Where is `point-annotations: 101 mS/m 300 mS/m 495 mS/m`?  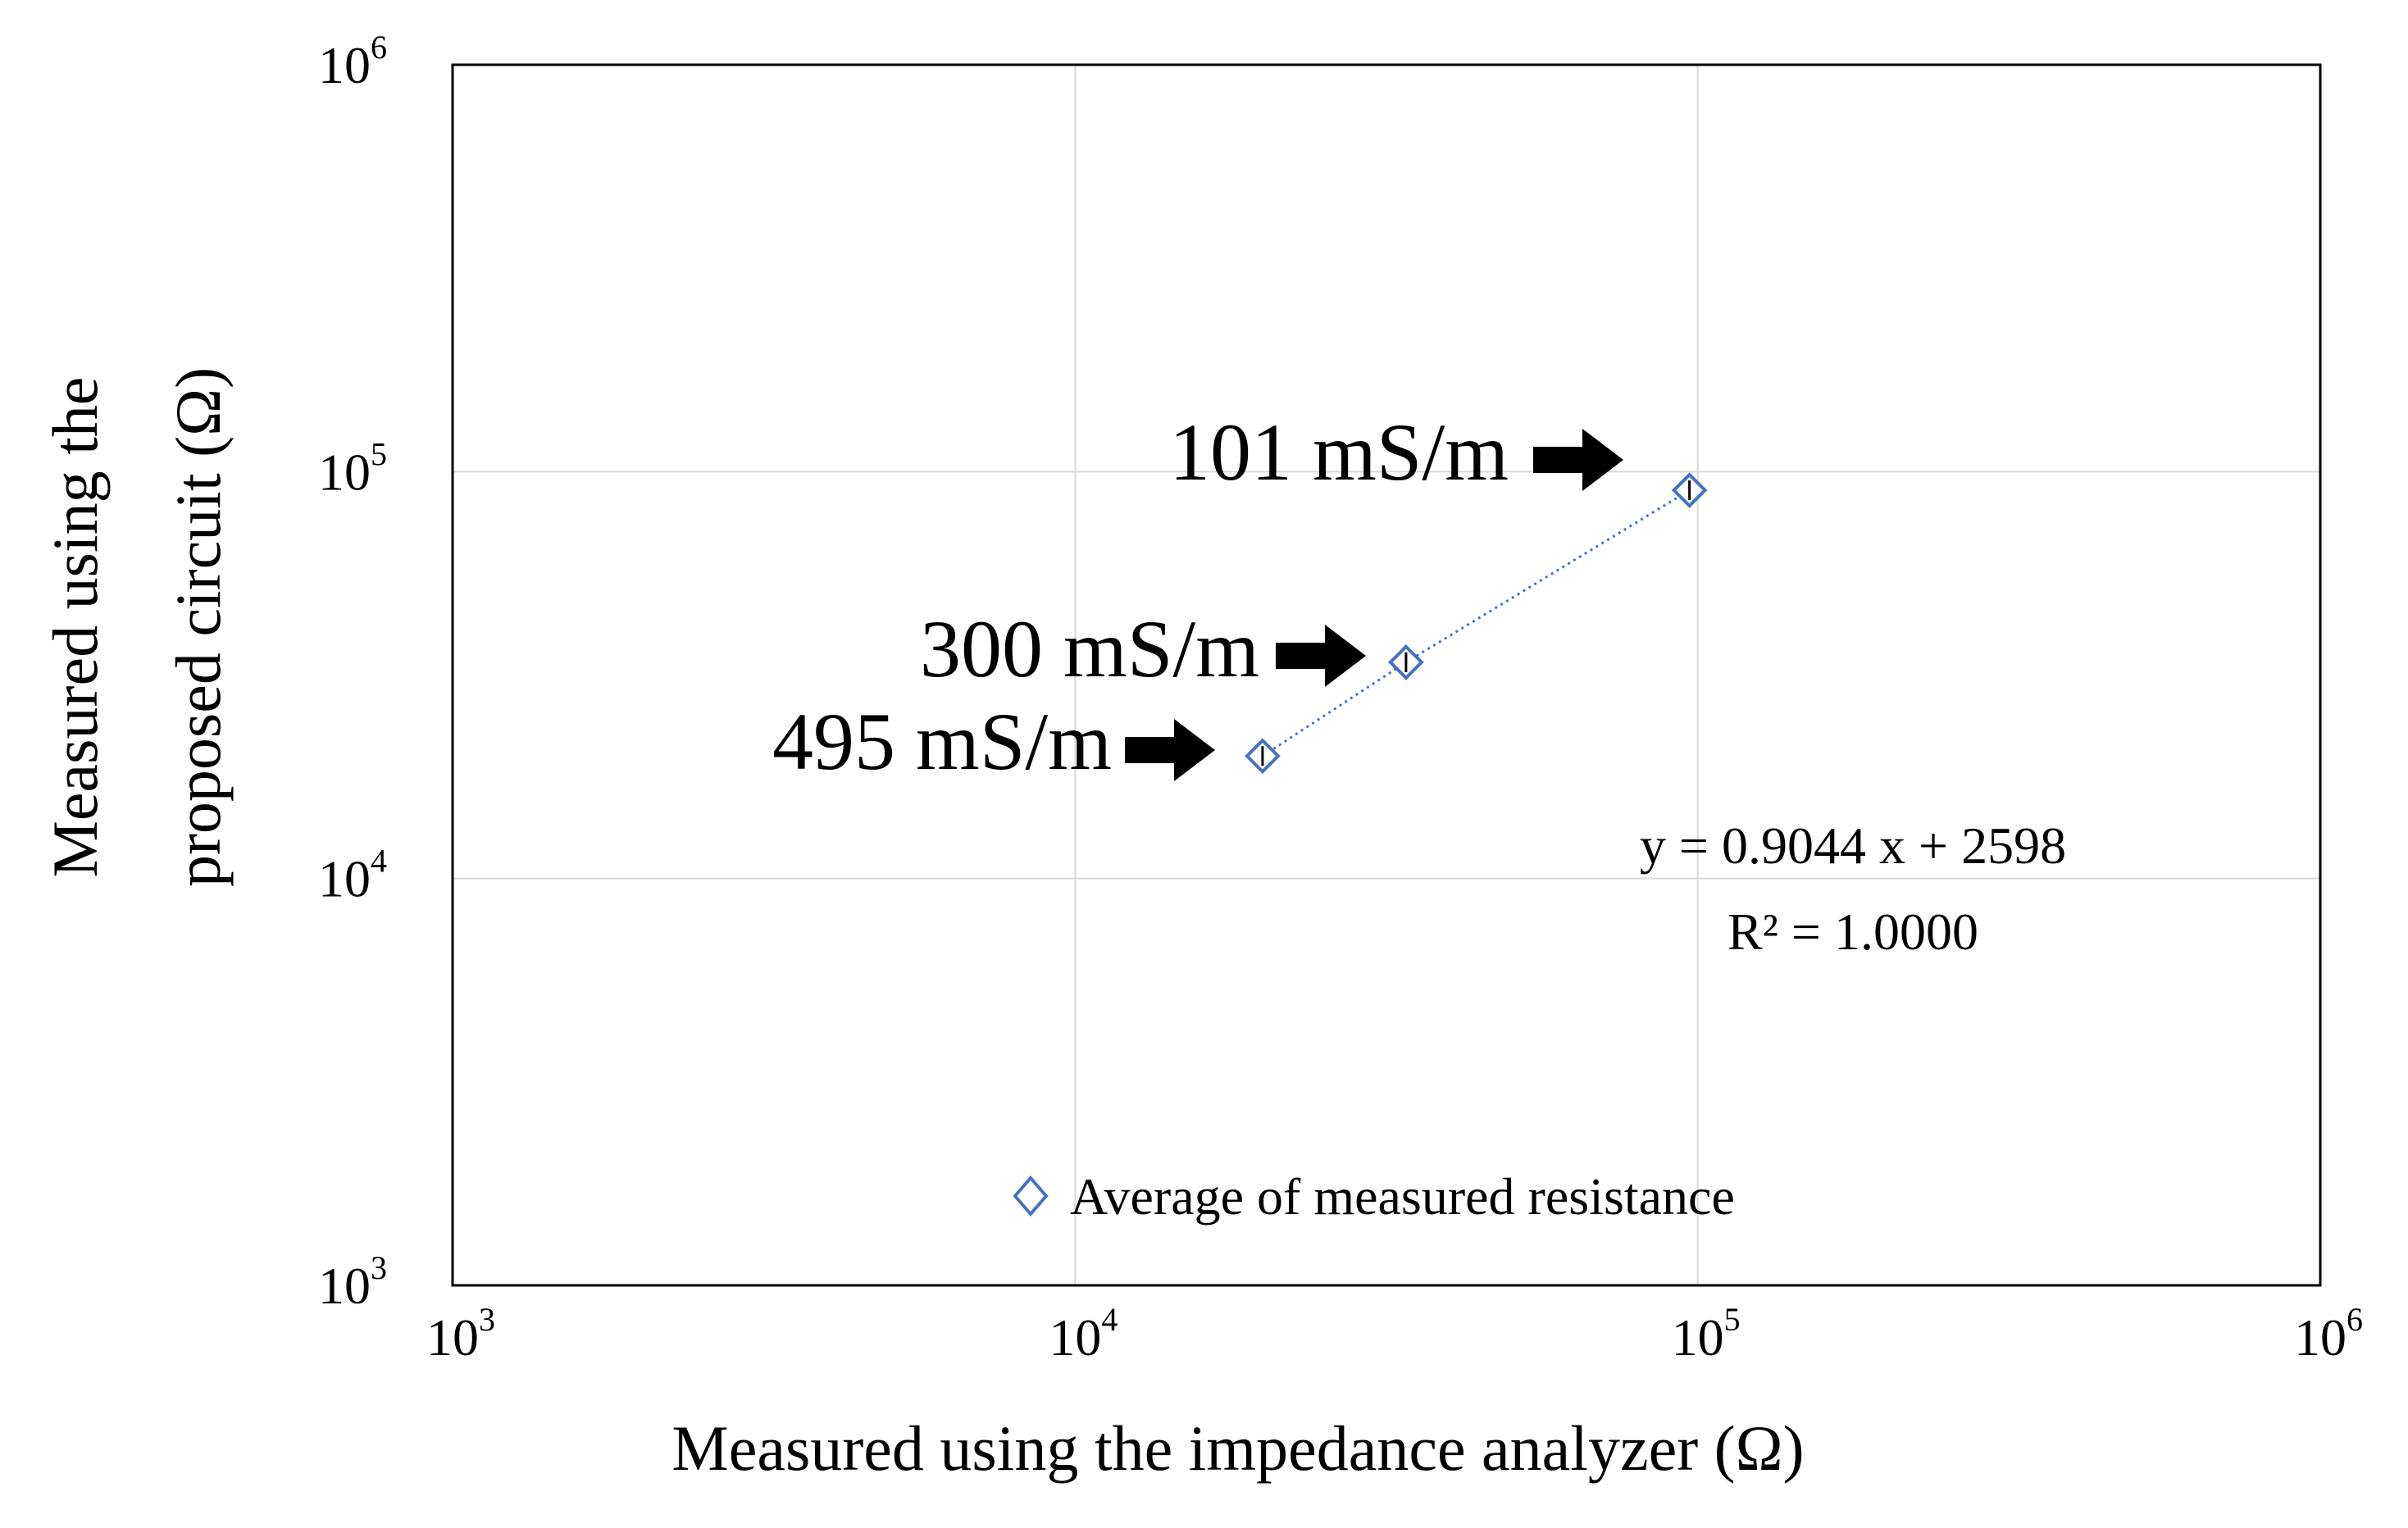
point-annotations: 101 mS/m 300 mS/m 495 mS/m is located at coordinates (1197, 597).